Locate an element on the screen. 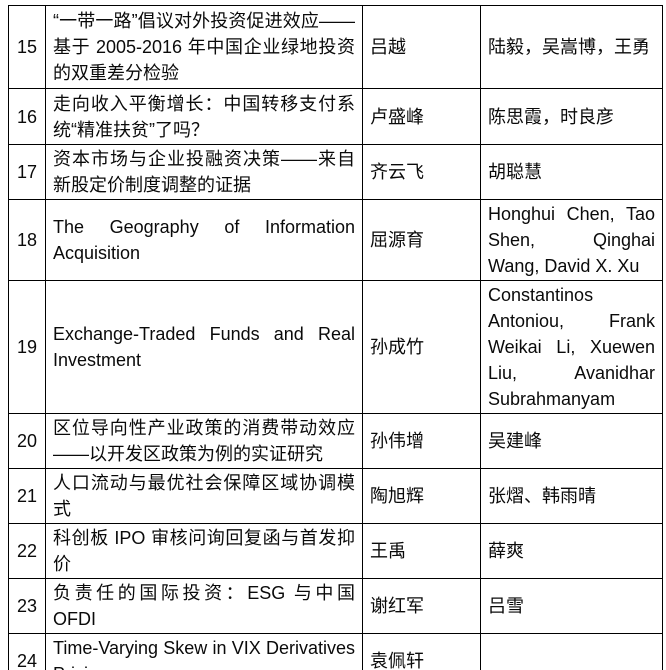 Image resolution: width=666 pixels, height=670 pixels. coauthor-names: 薛爽 is located at coordinates (571, 551).